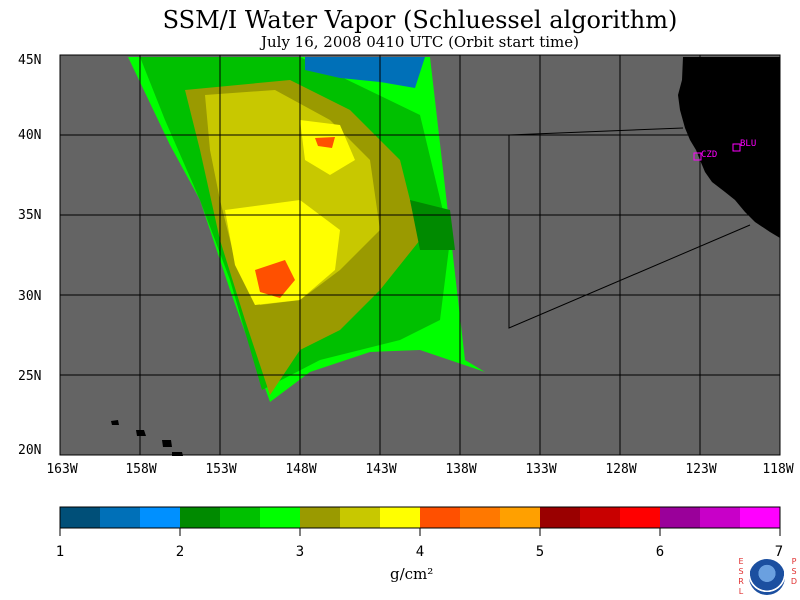  What do you see at coordinates (30, 135) in the screenshot?
I see `lat-label-40n: 40N` at bounding box center [30, 135].